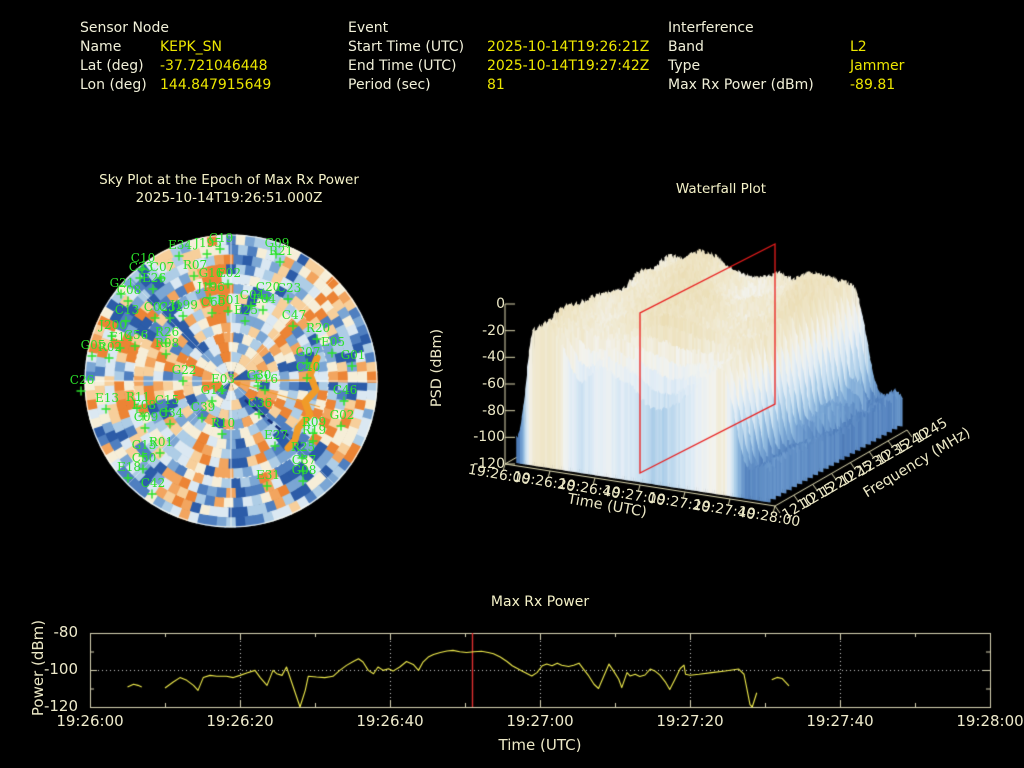 This screenshot has width=1024, height=768. What do you see at coordinates (547, 668) in the screenshot?
I see `power-plot-canvas` at bounding box center [547, 668].